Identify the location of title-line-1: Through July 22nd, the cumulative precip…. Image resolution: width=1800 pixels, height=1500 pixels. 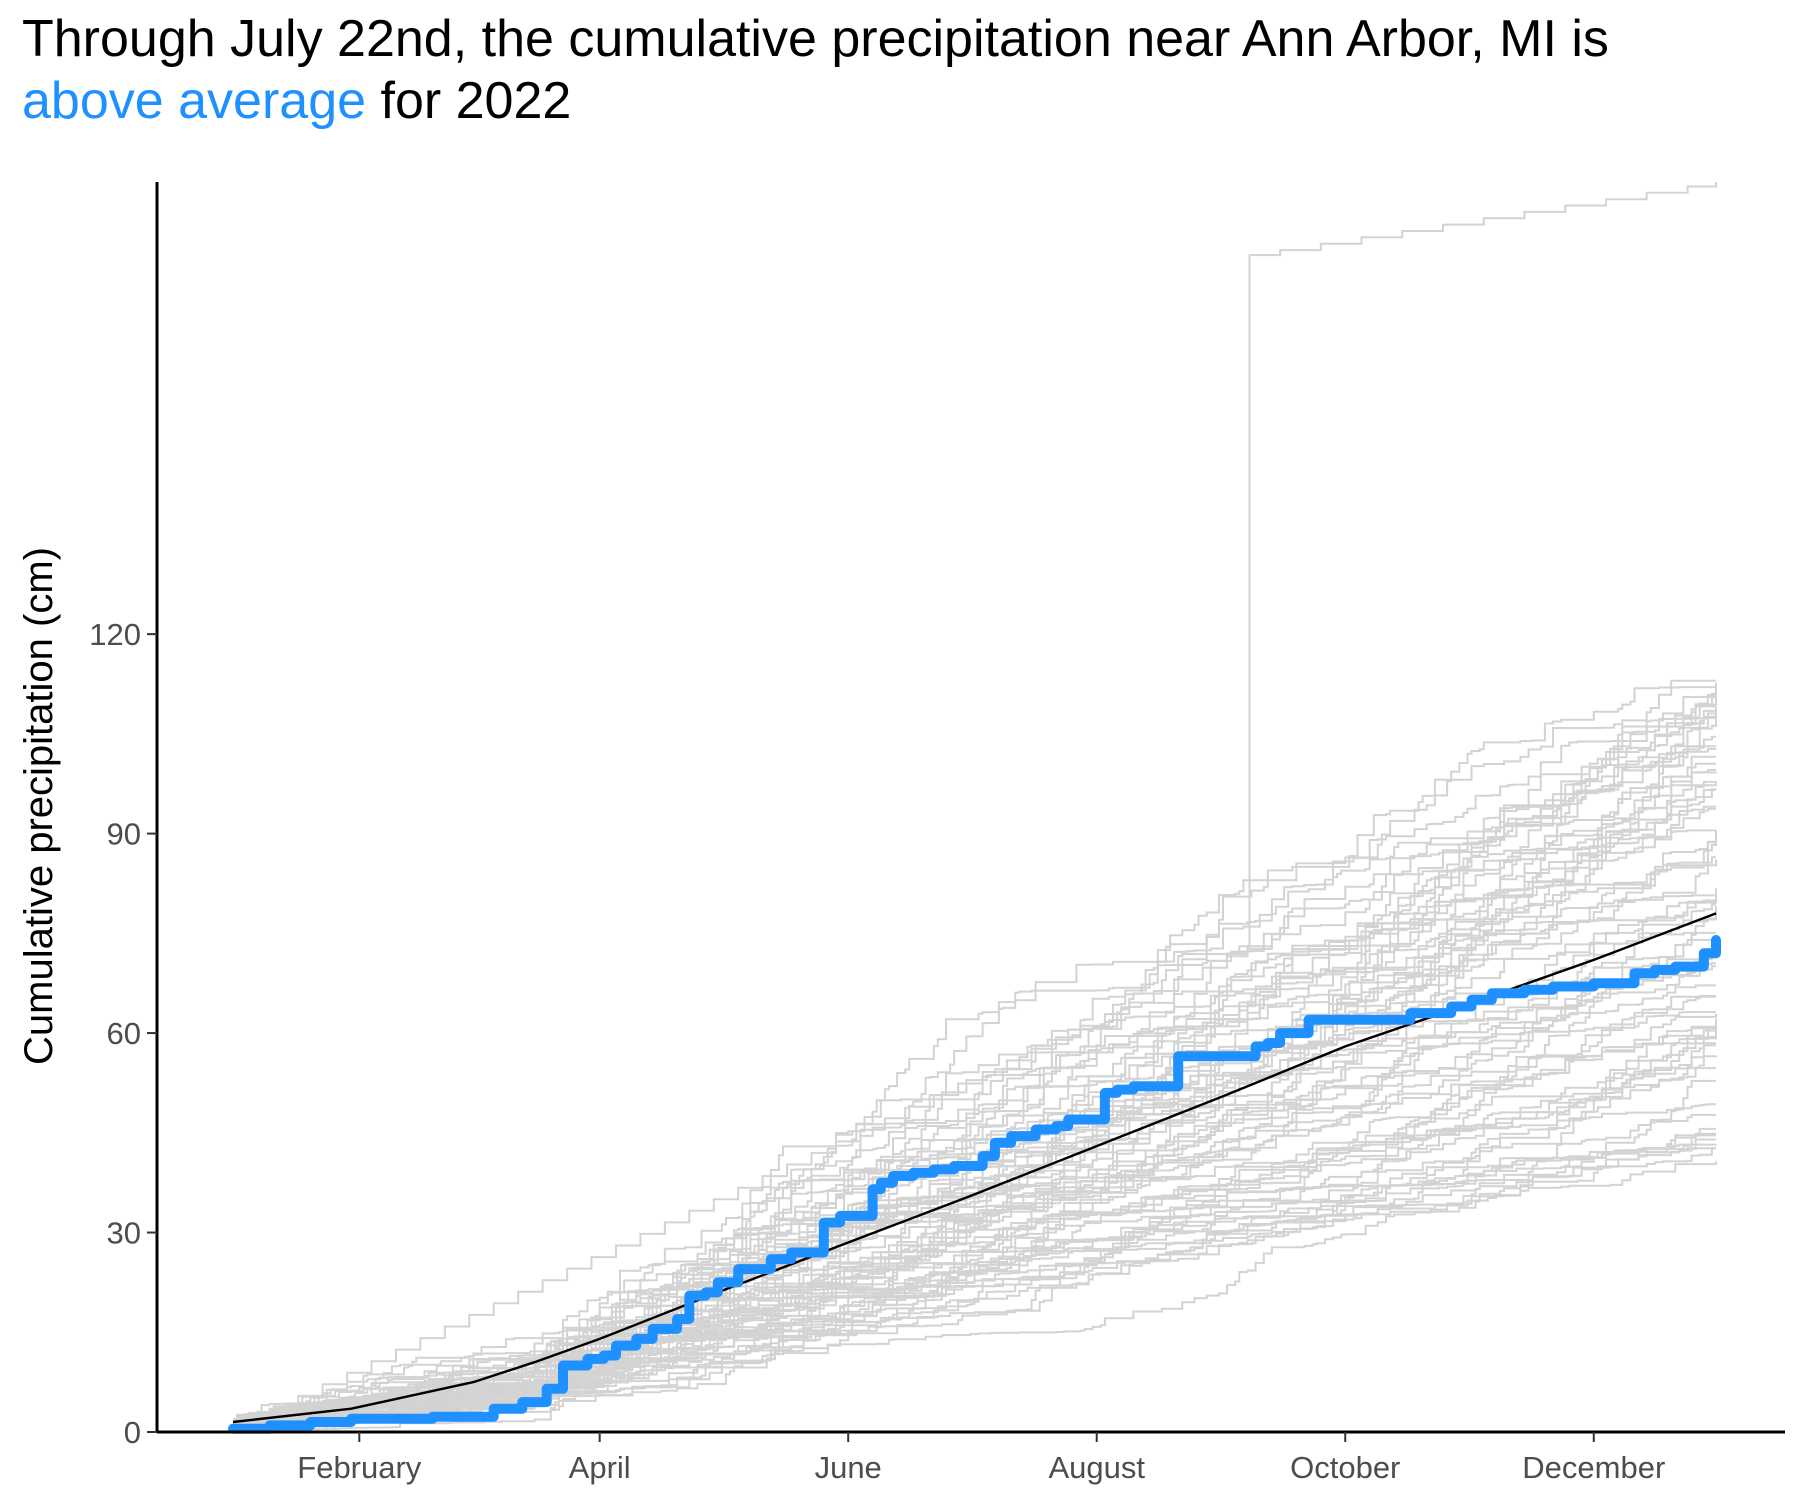
(815, 39).